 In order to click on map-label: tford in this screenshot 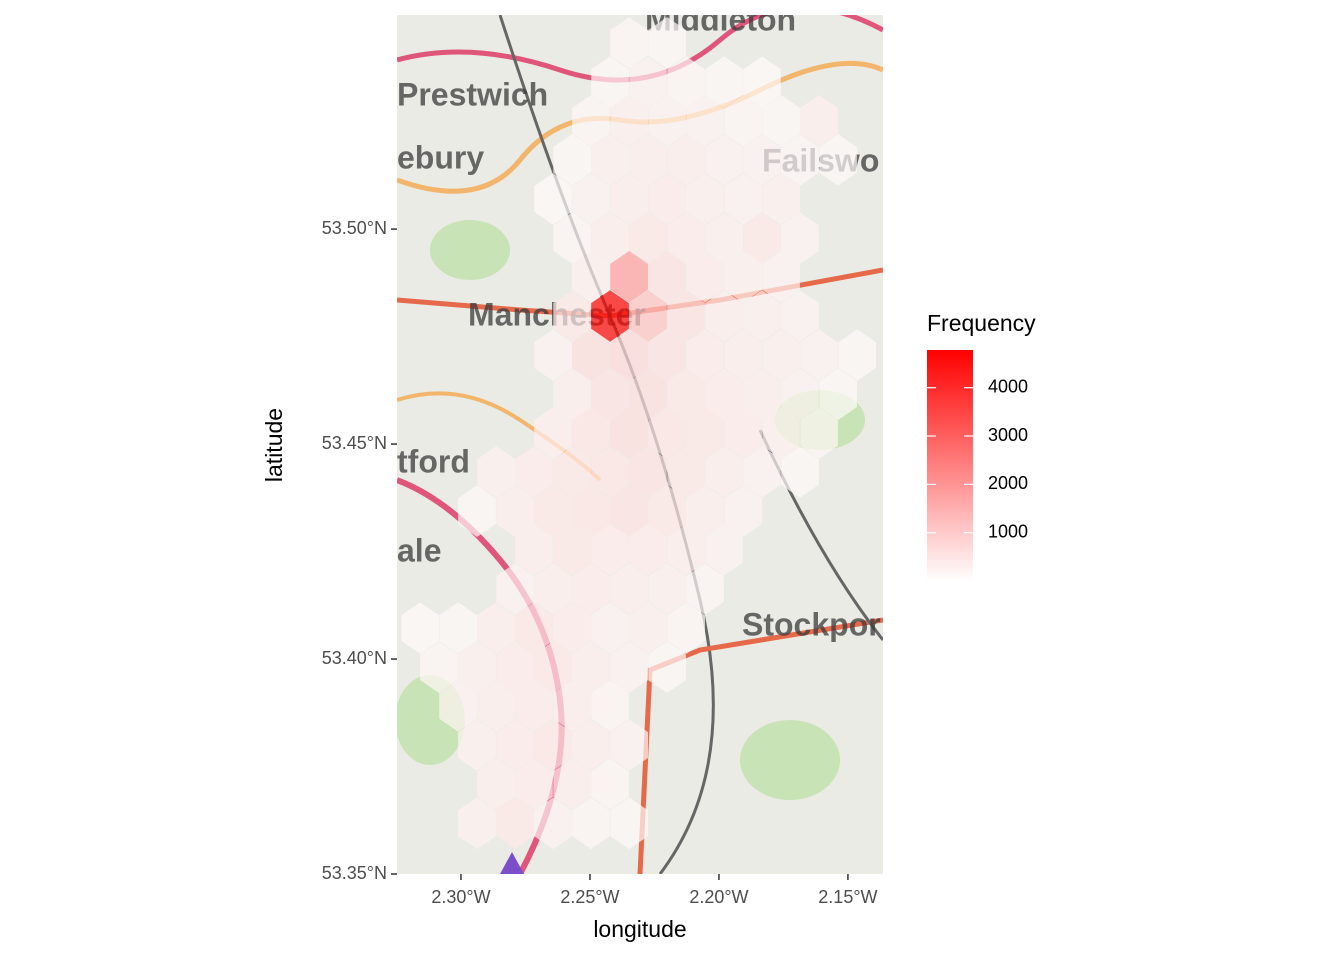, I will do `click(433, 461)`.